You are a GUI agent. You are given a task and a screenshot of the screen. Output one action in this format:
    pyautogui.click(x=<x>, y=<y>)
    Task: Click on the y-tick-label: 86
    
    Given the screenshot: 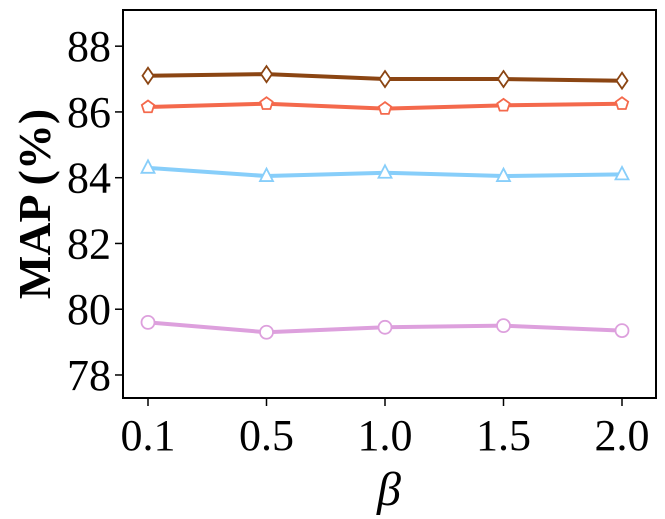 What is the action you would take?
    pyautogui.click(x=89, y=112)
    